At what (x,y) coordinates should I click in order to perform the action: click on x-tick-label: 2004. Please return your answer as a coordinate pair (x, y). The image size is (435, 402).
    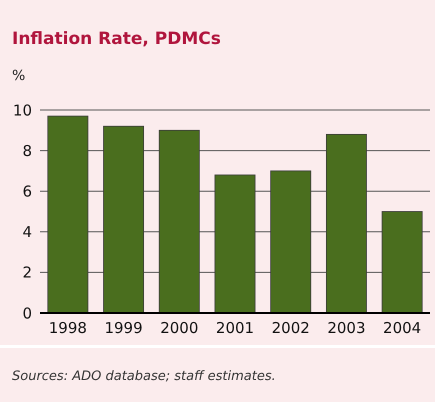
    Looking at the image, I should click on (402, 328).